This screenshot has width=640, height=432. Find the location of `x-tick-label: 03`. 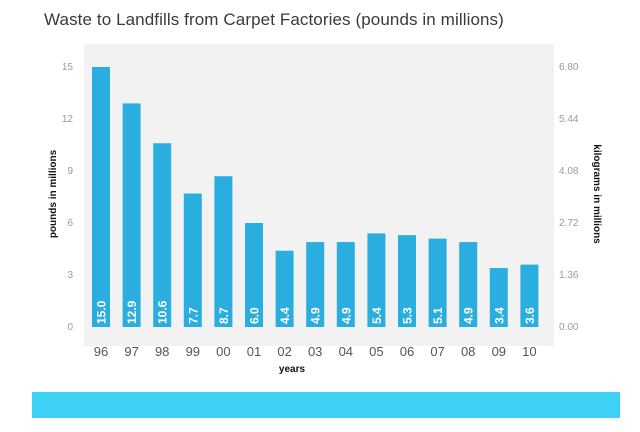

x-tick-label: 03 is located at coordinates (315, 351).